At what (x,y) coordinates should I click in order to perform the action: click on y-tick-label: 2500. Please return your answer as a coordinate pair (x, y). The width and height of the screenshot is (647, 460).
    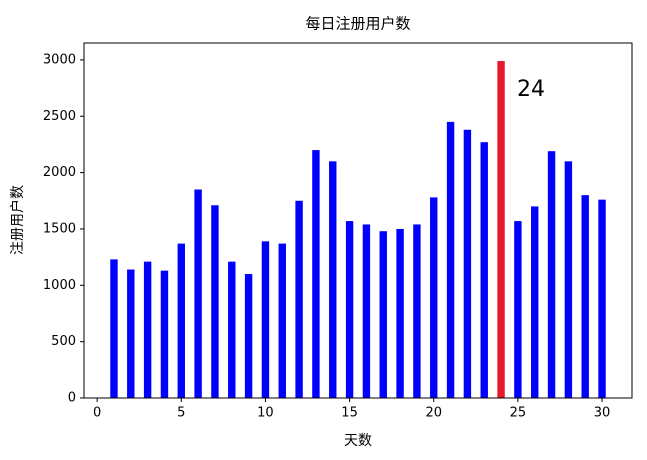
    Looking at the image, I should click on (59, 116).